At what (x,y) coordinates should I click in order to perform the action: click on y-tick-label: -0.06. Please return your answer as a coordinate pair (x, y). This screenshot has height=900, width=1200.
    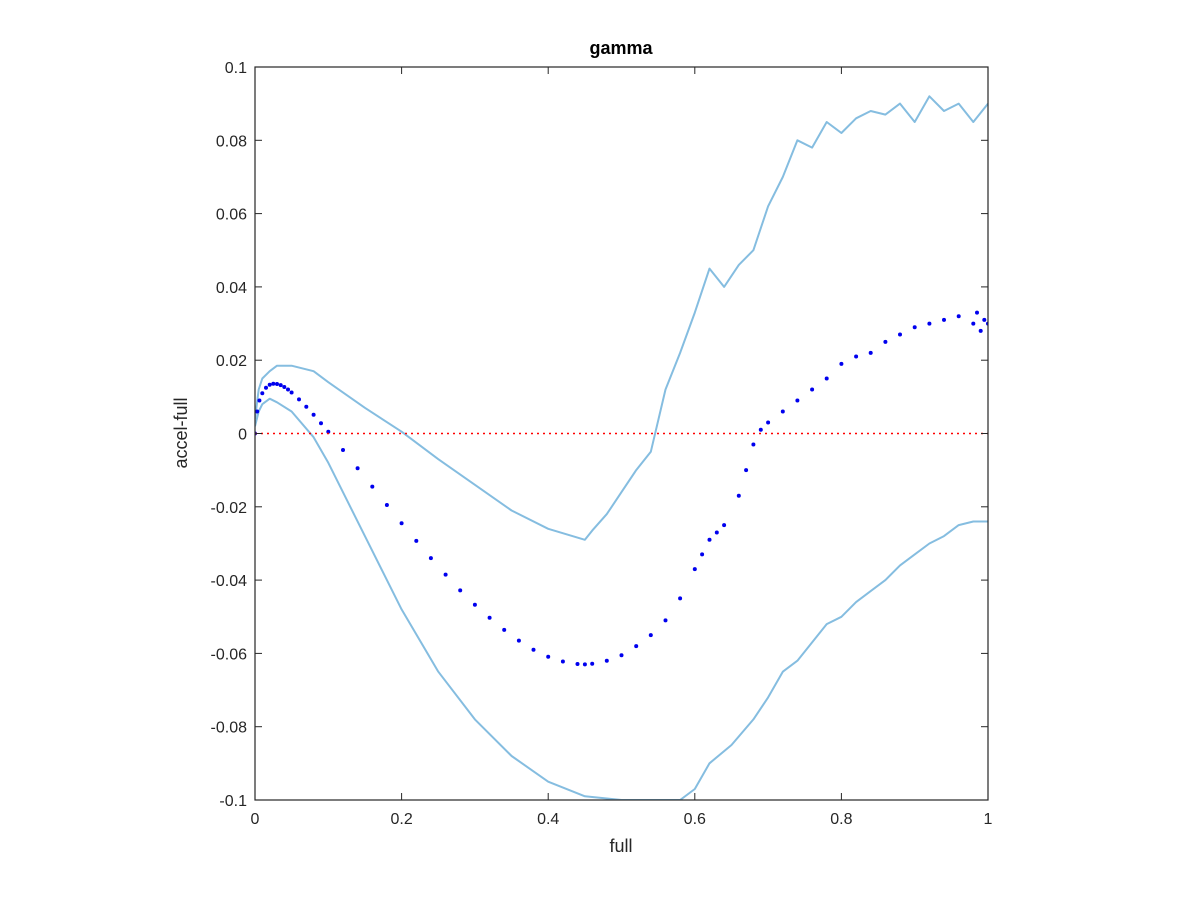
    Looking at the image, I should click on (229, 654).